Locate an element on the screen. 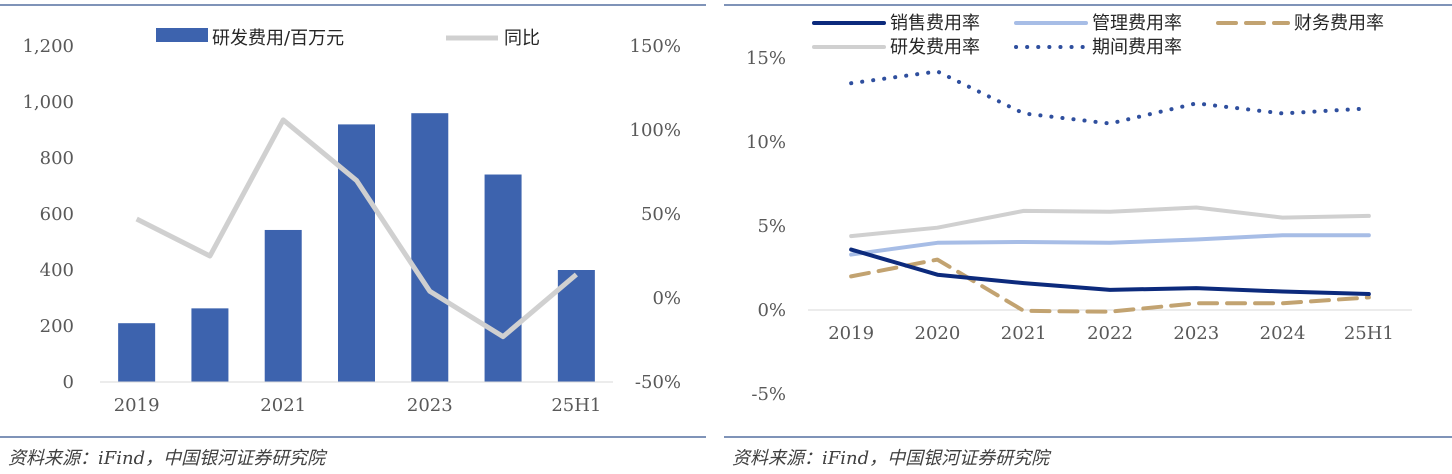  y-tick-label: 5% is located at coordinates (771, 226).